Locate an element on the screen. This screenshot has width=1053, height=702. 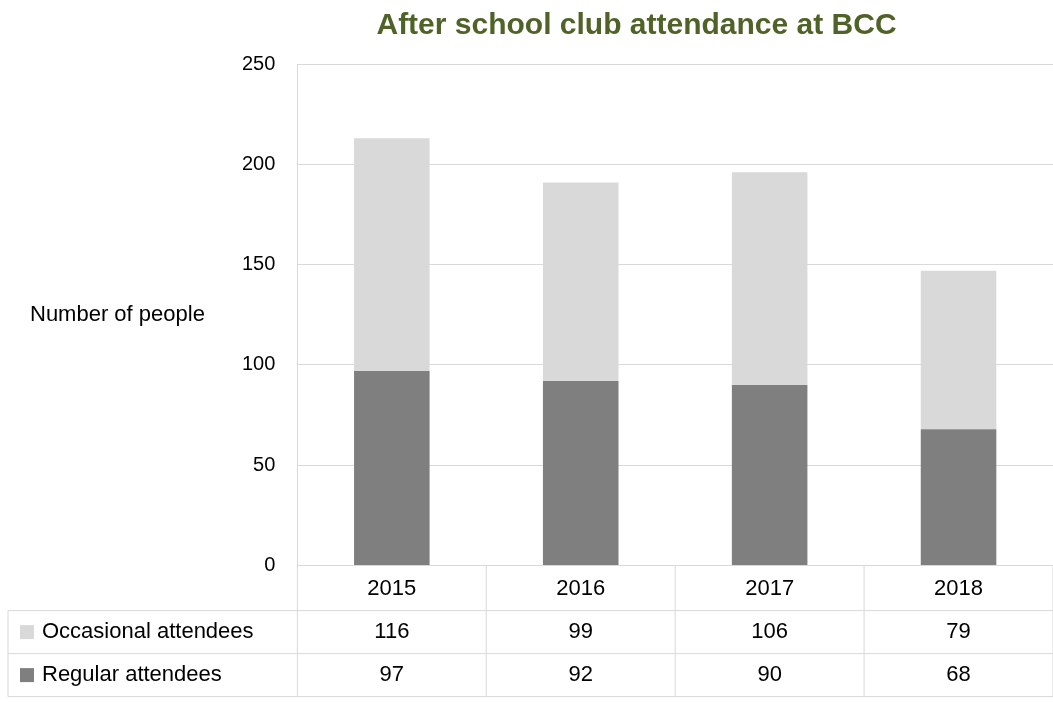
y-tick-label: 150 is located at coordinates (258, 263).